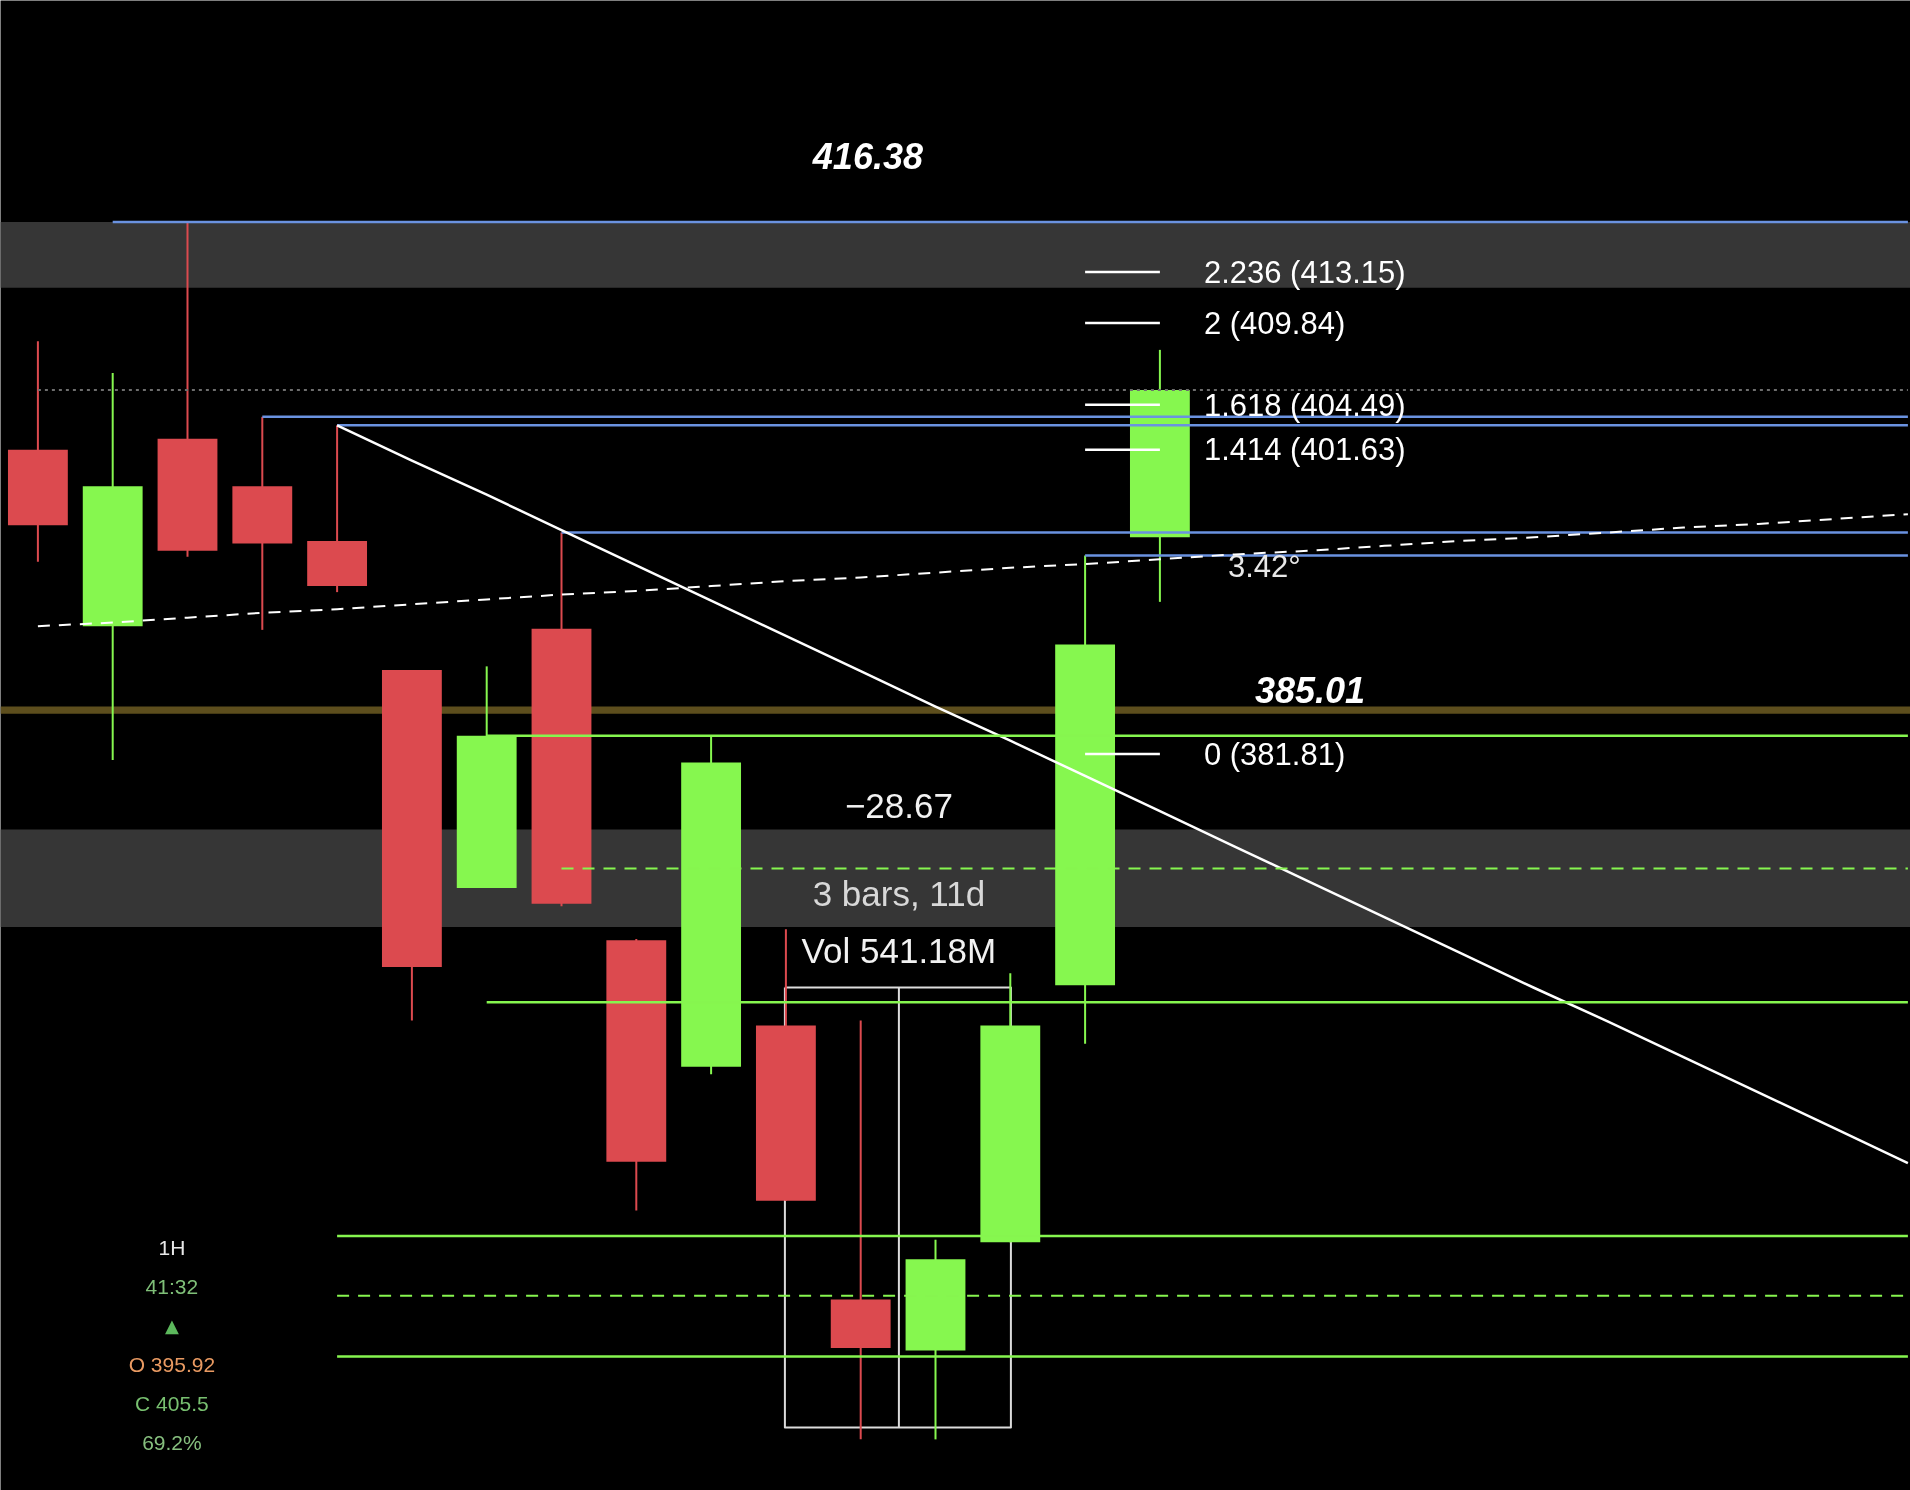 The width and height of the screenshot is (1910, 1490). Describe the element at coordinates (899, 950) in the screenshot. I see `annotation: Vol 541.18M` at that location.